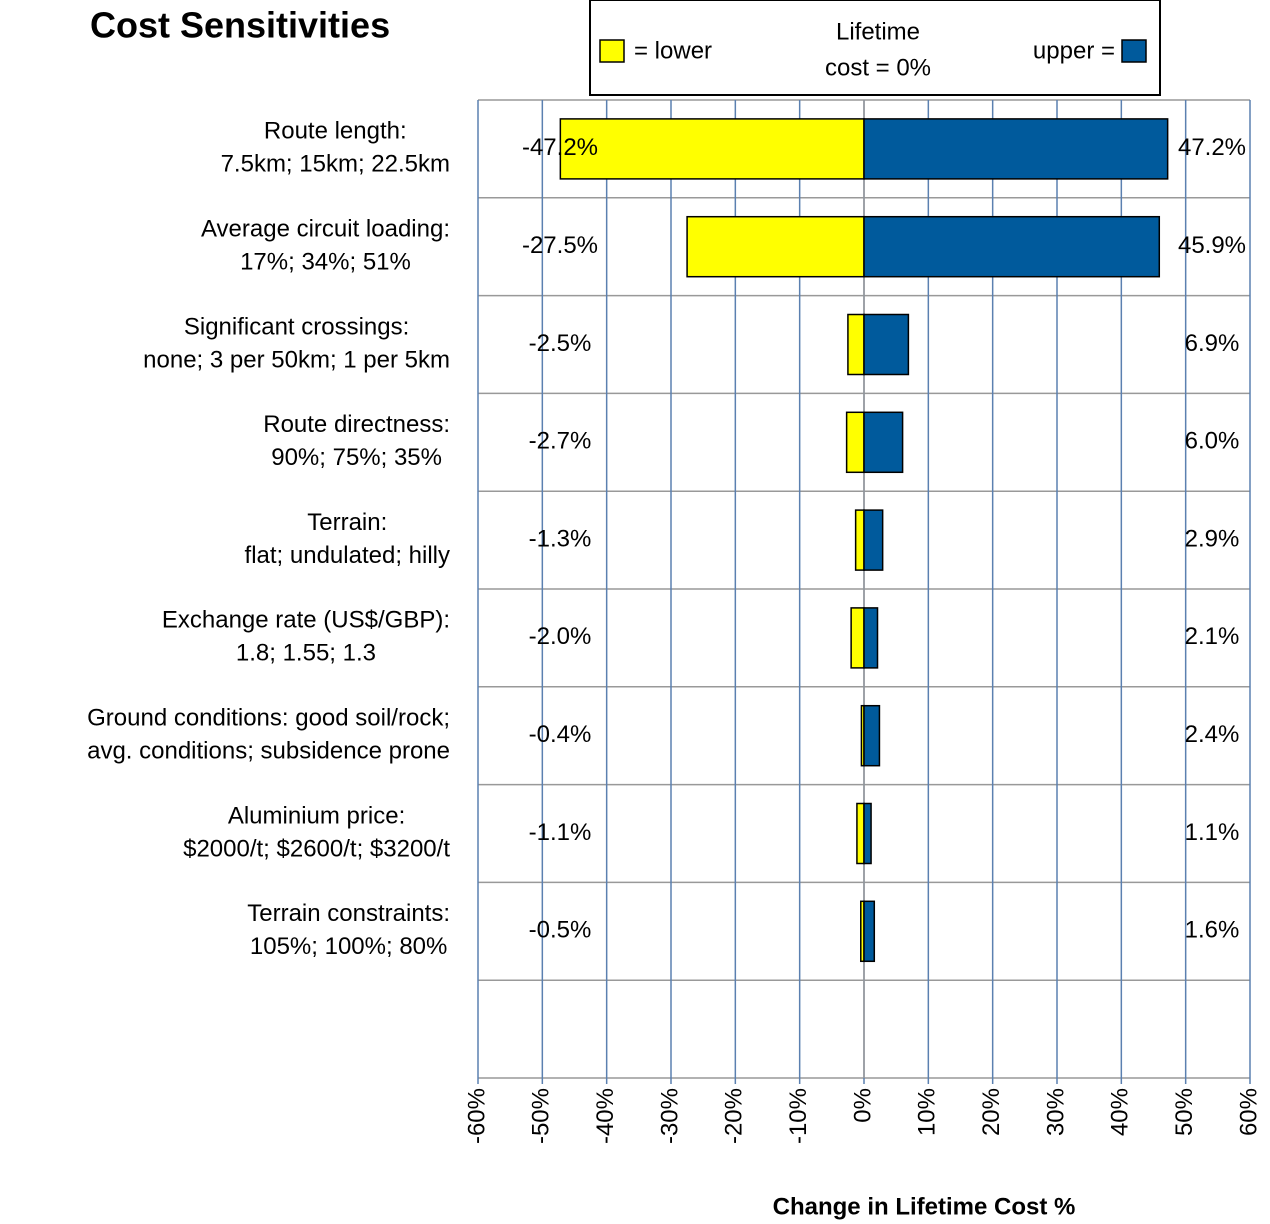 Image resolution: width=1270 pixels, height=1224 pixels. What do you see at coordinates (862, 1105) in the screenshot?
I see `x-tick-label: 0%` at bounding box center [862, 1105].